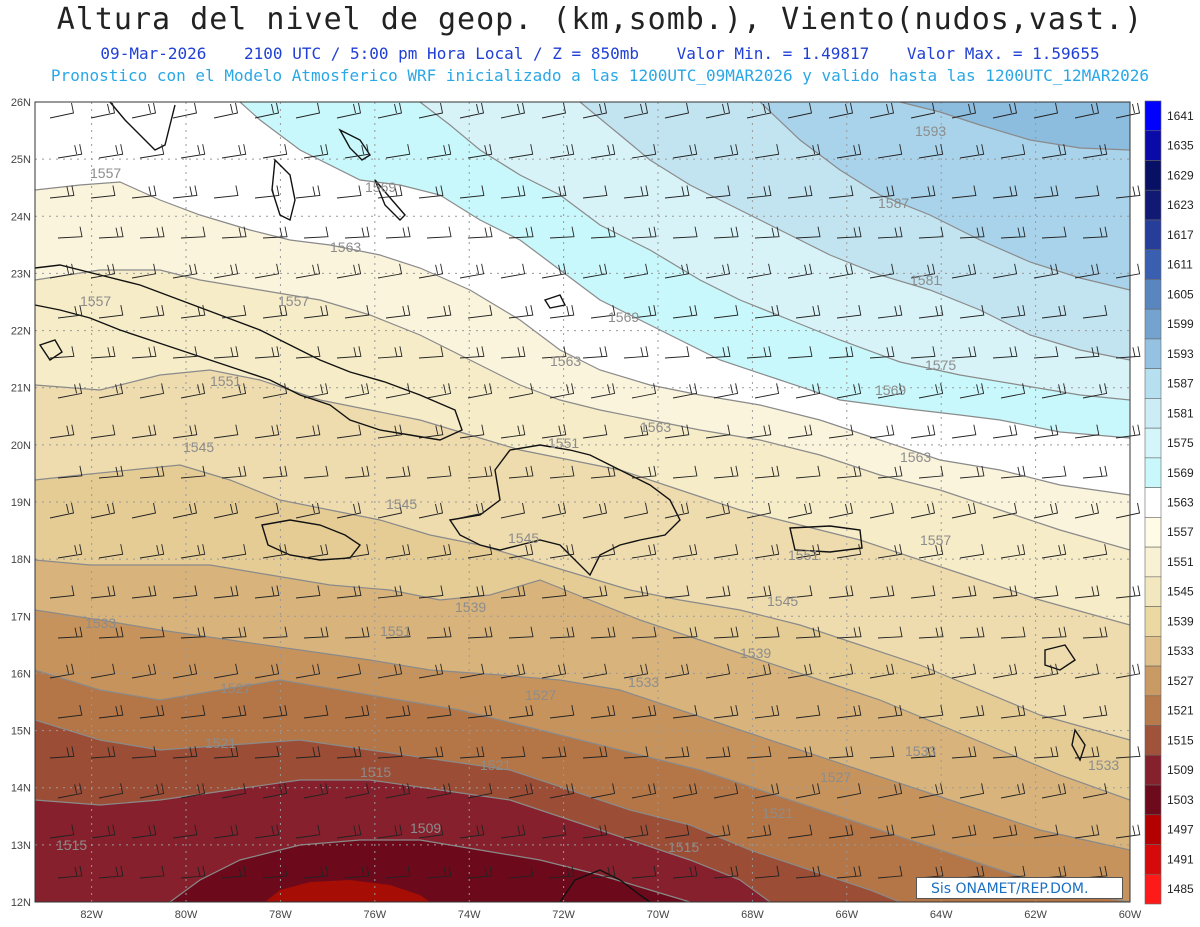  Describe the element at coordinates (186, 915) in the screenshot. I see `lon-tick-label: 80W` at that location.